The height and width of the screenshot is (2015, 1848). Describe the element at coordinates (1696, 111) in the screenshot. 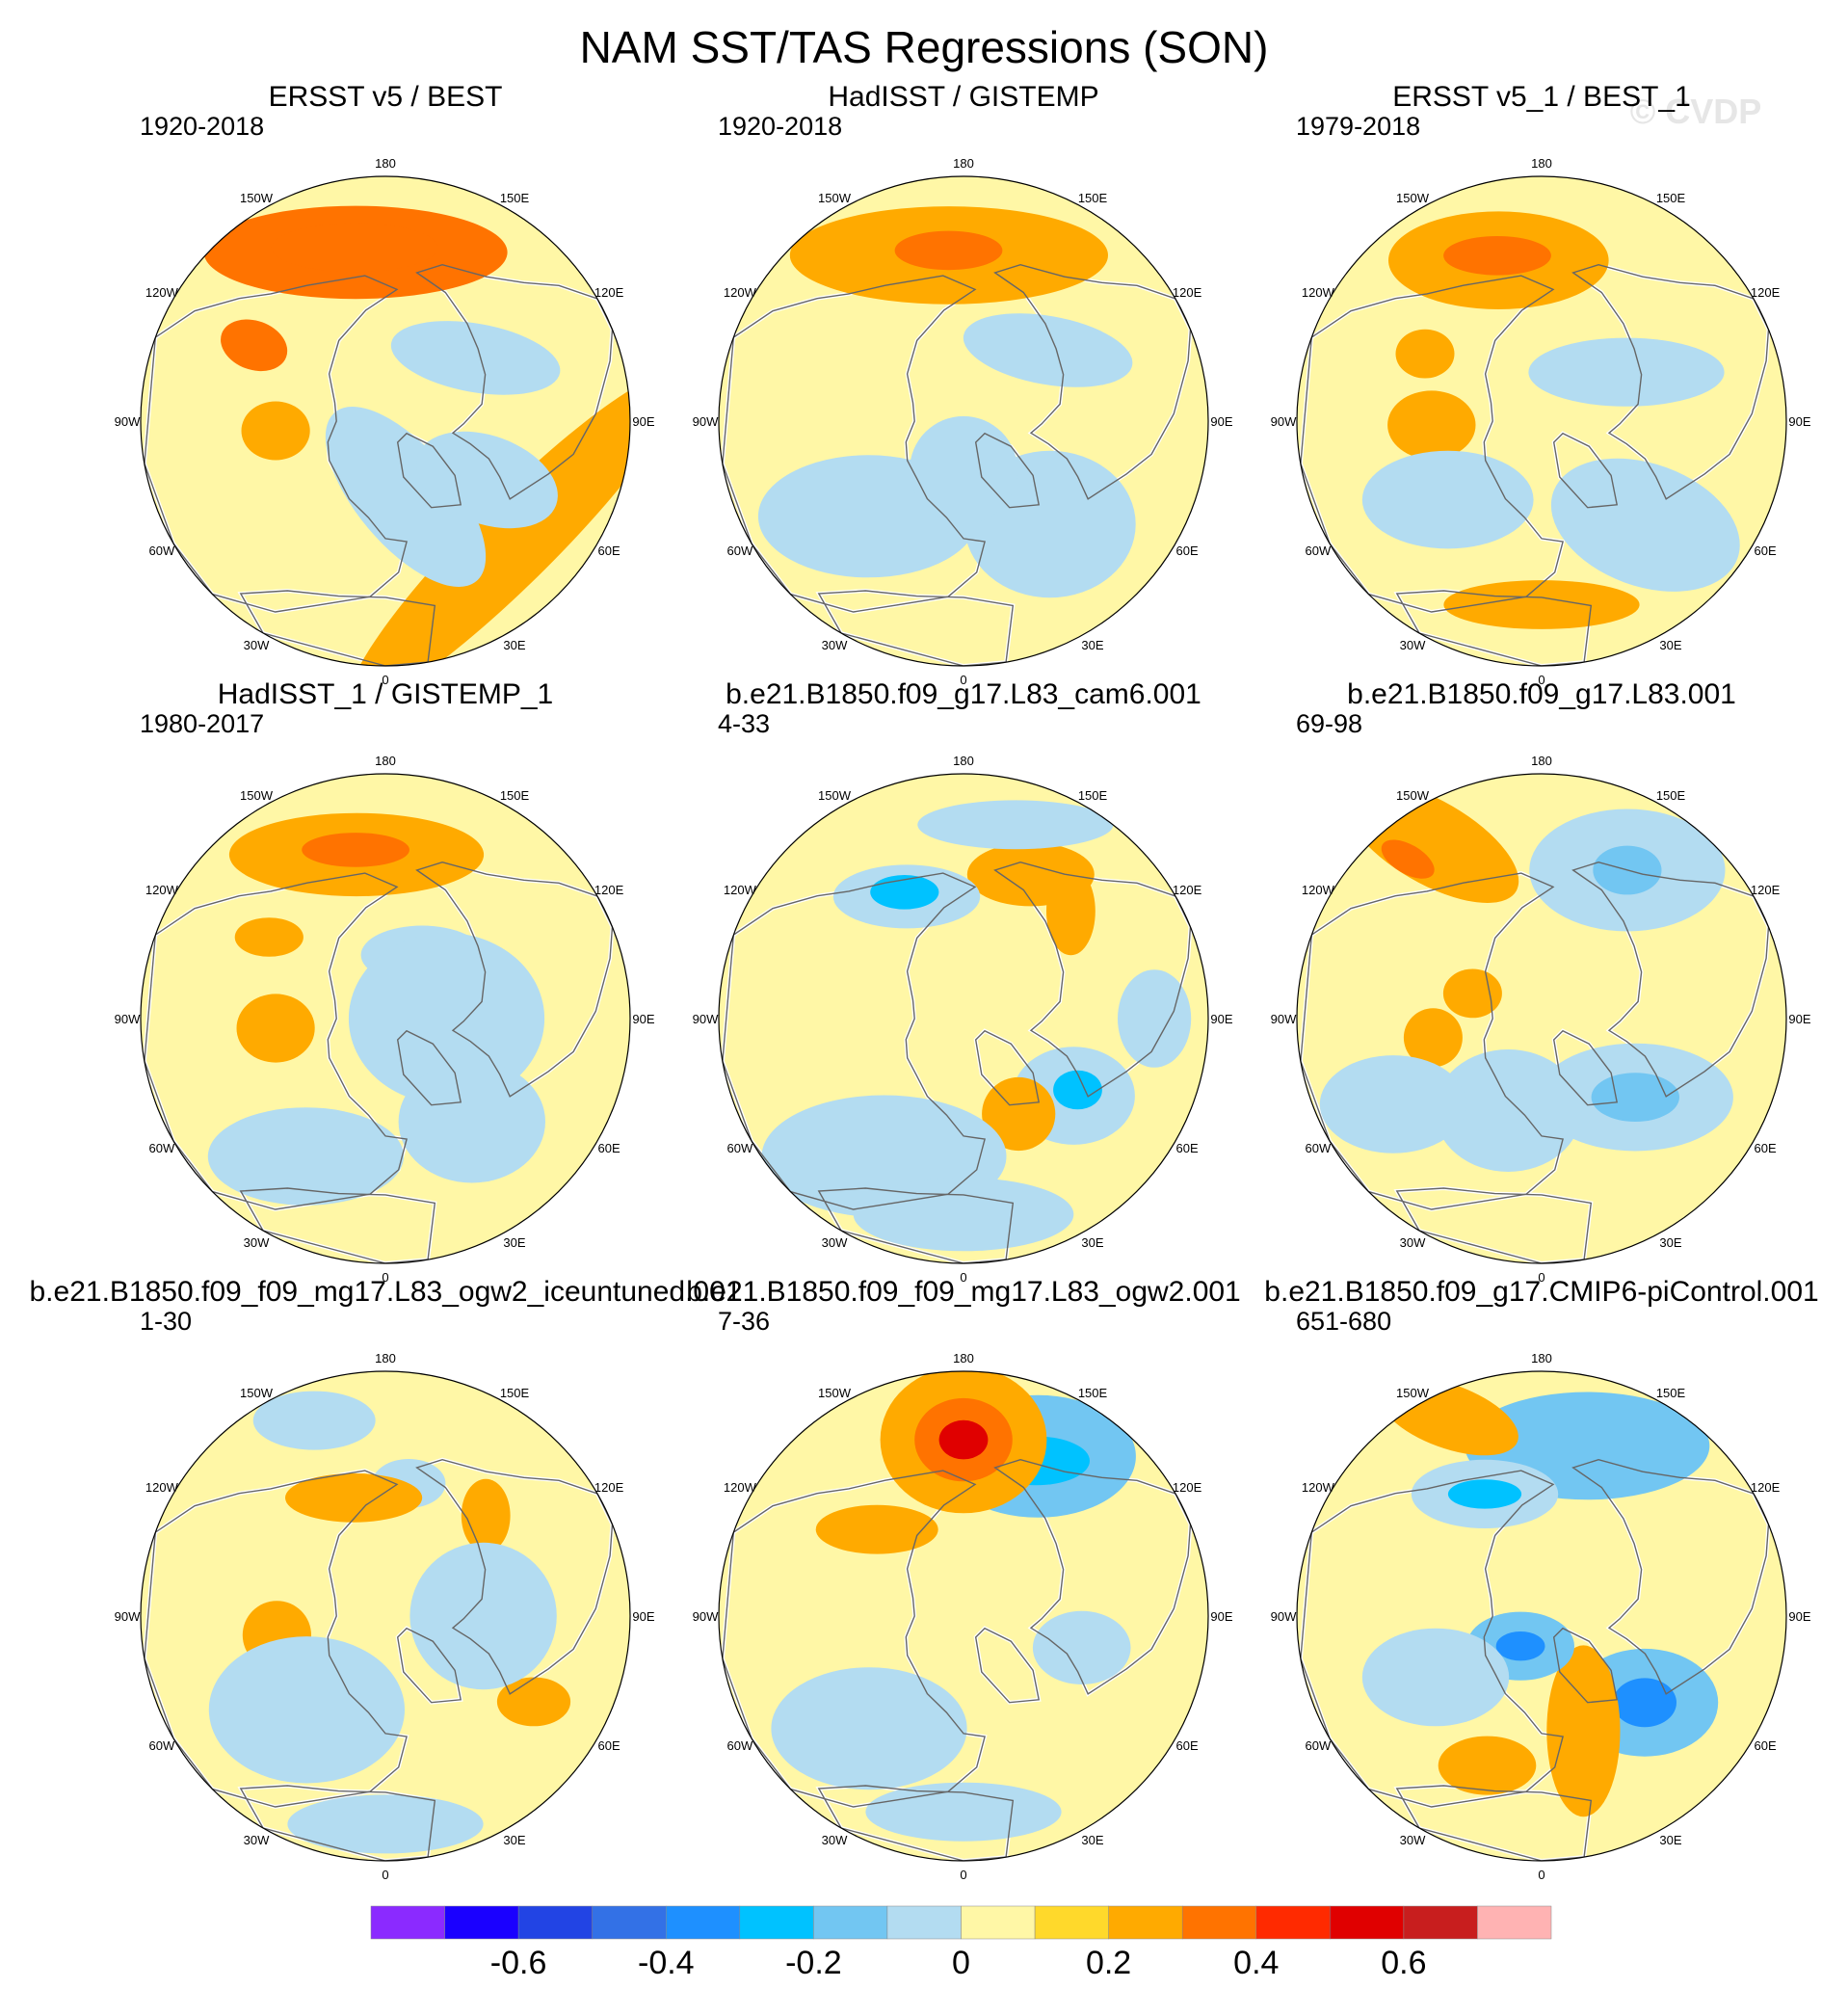

I see `watermark: © CVDP` at that location.